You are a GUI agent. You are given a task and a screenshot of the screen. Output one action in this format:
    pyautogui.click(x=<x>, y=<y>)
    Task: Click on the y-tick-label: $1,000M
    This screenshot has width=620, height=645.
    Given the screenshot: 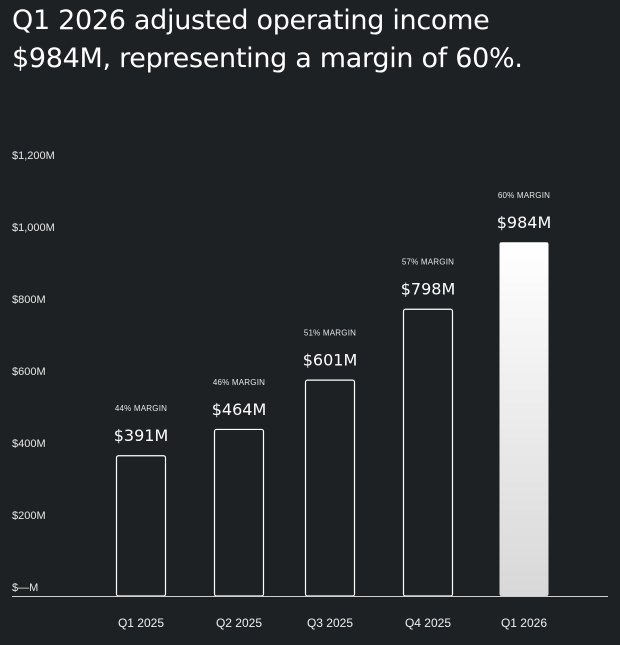 What is the action you would take?
    pyautogui.click(x=33, y=228)
    